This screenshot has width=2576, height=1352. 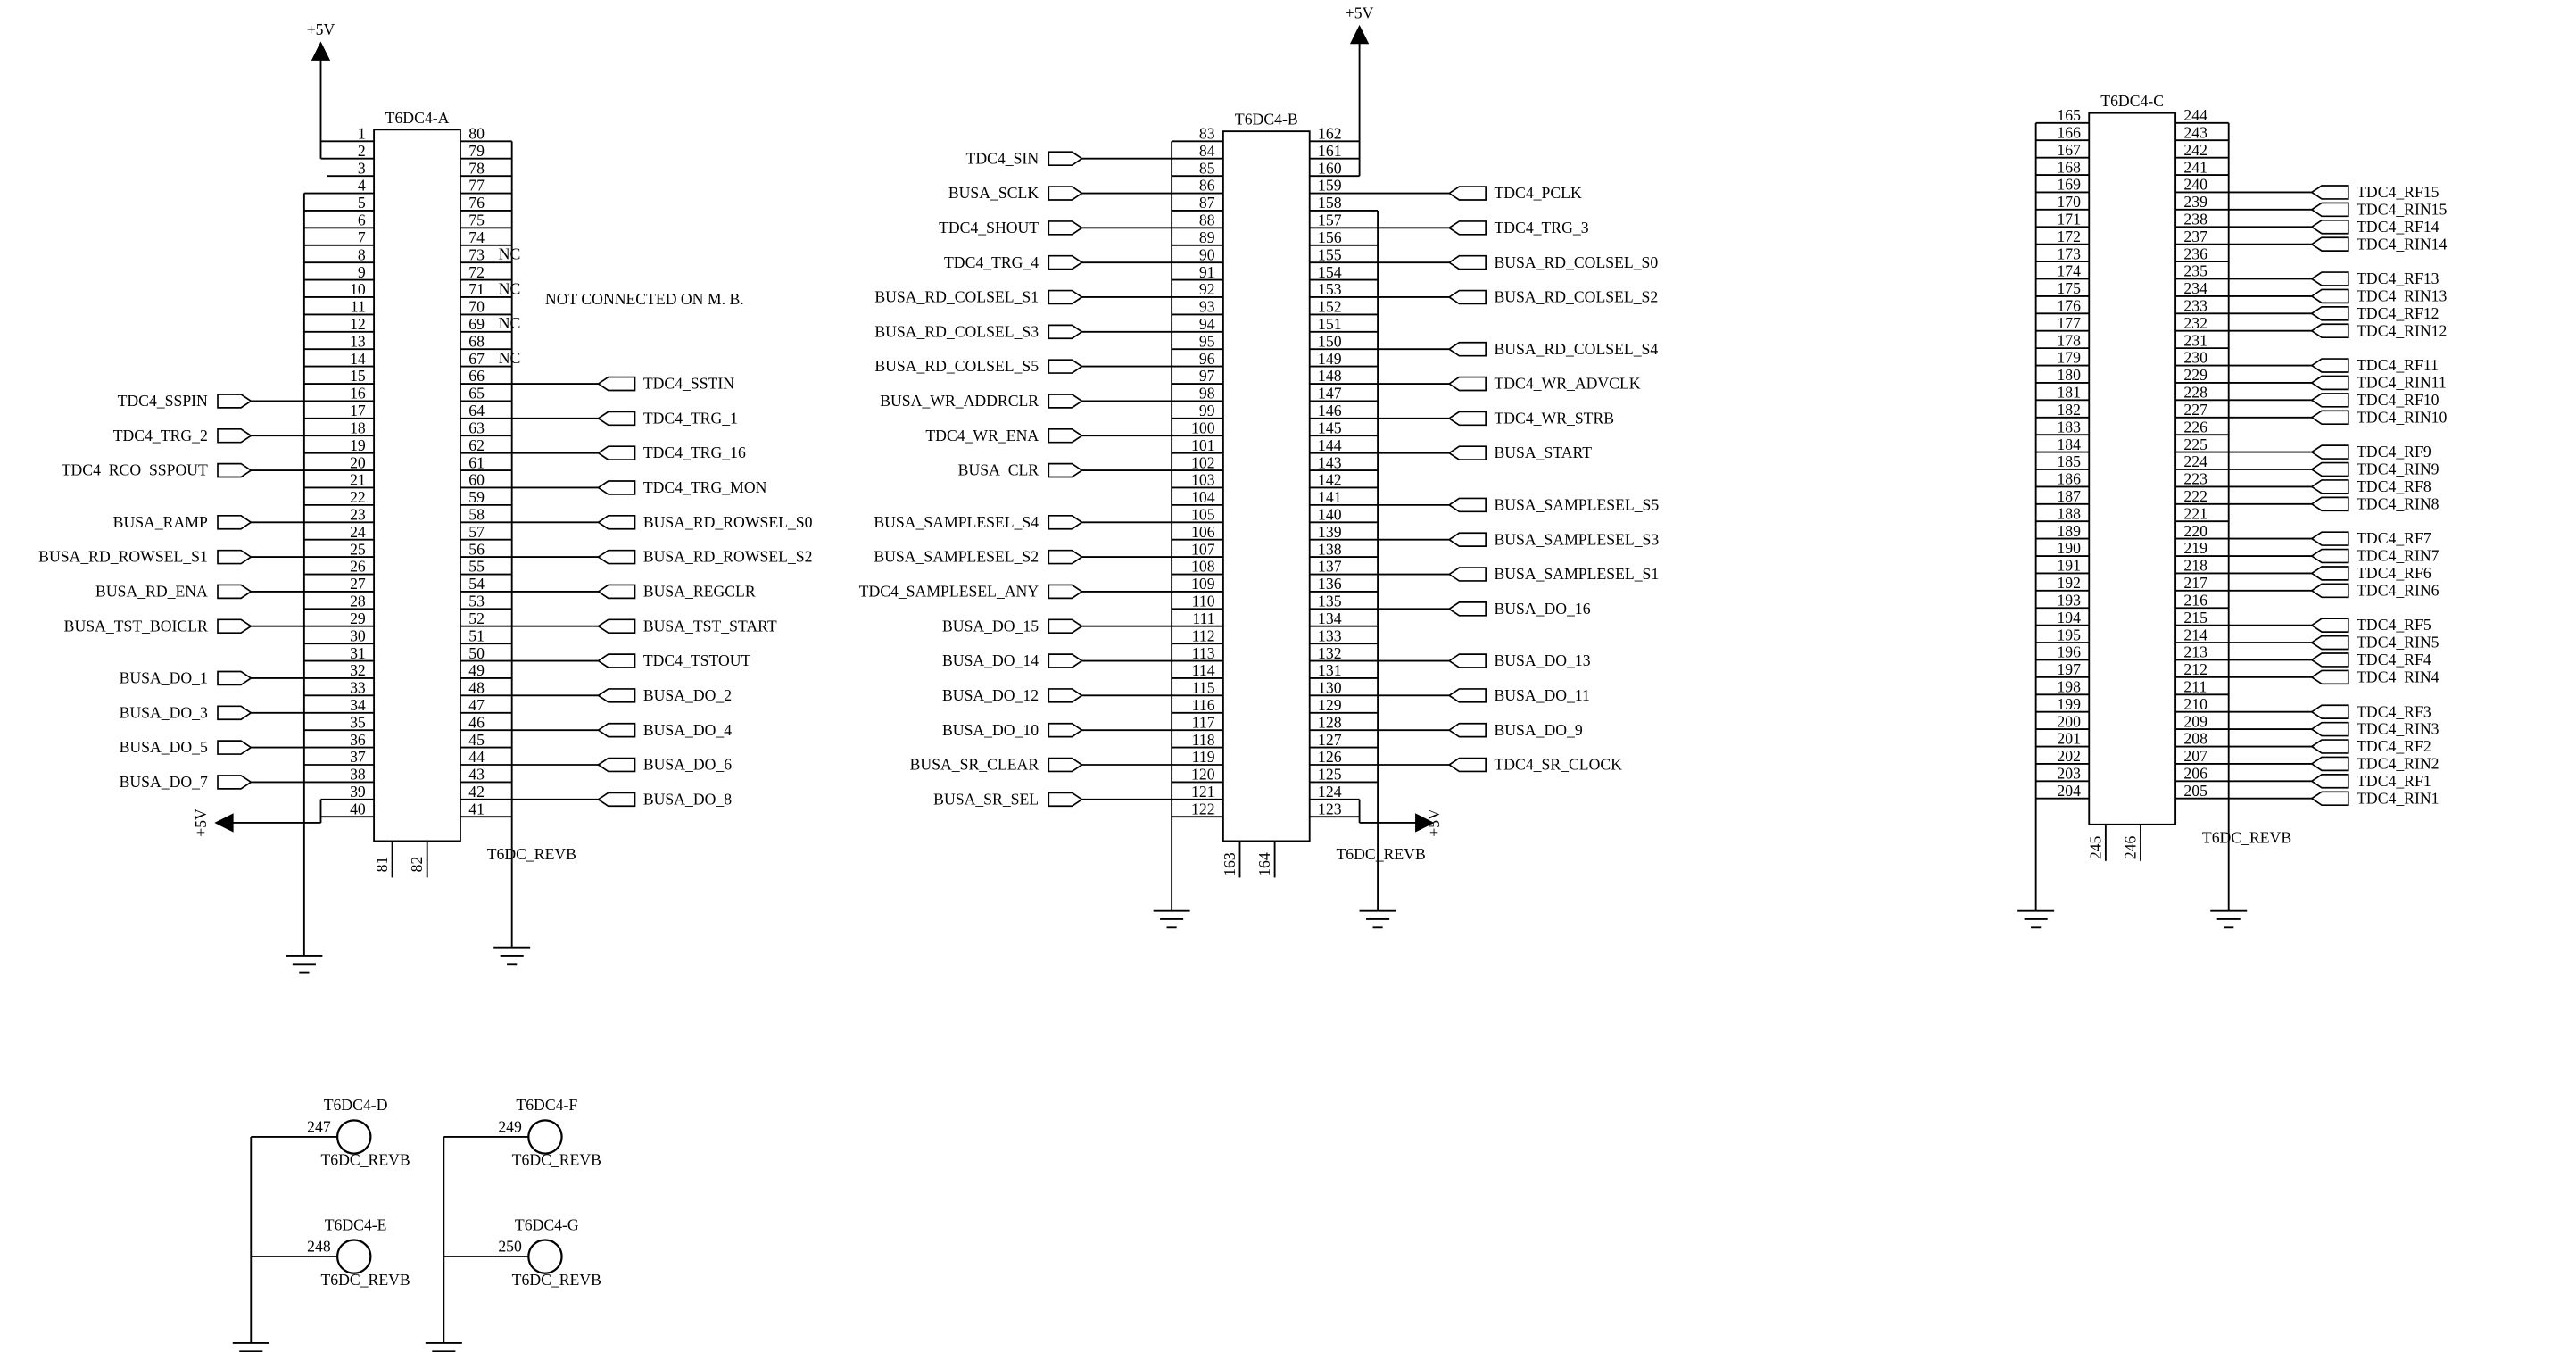 I want to click on pin-number: 57, so click(x=476, y=532).